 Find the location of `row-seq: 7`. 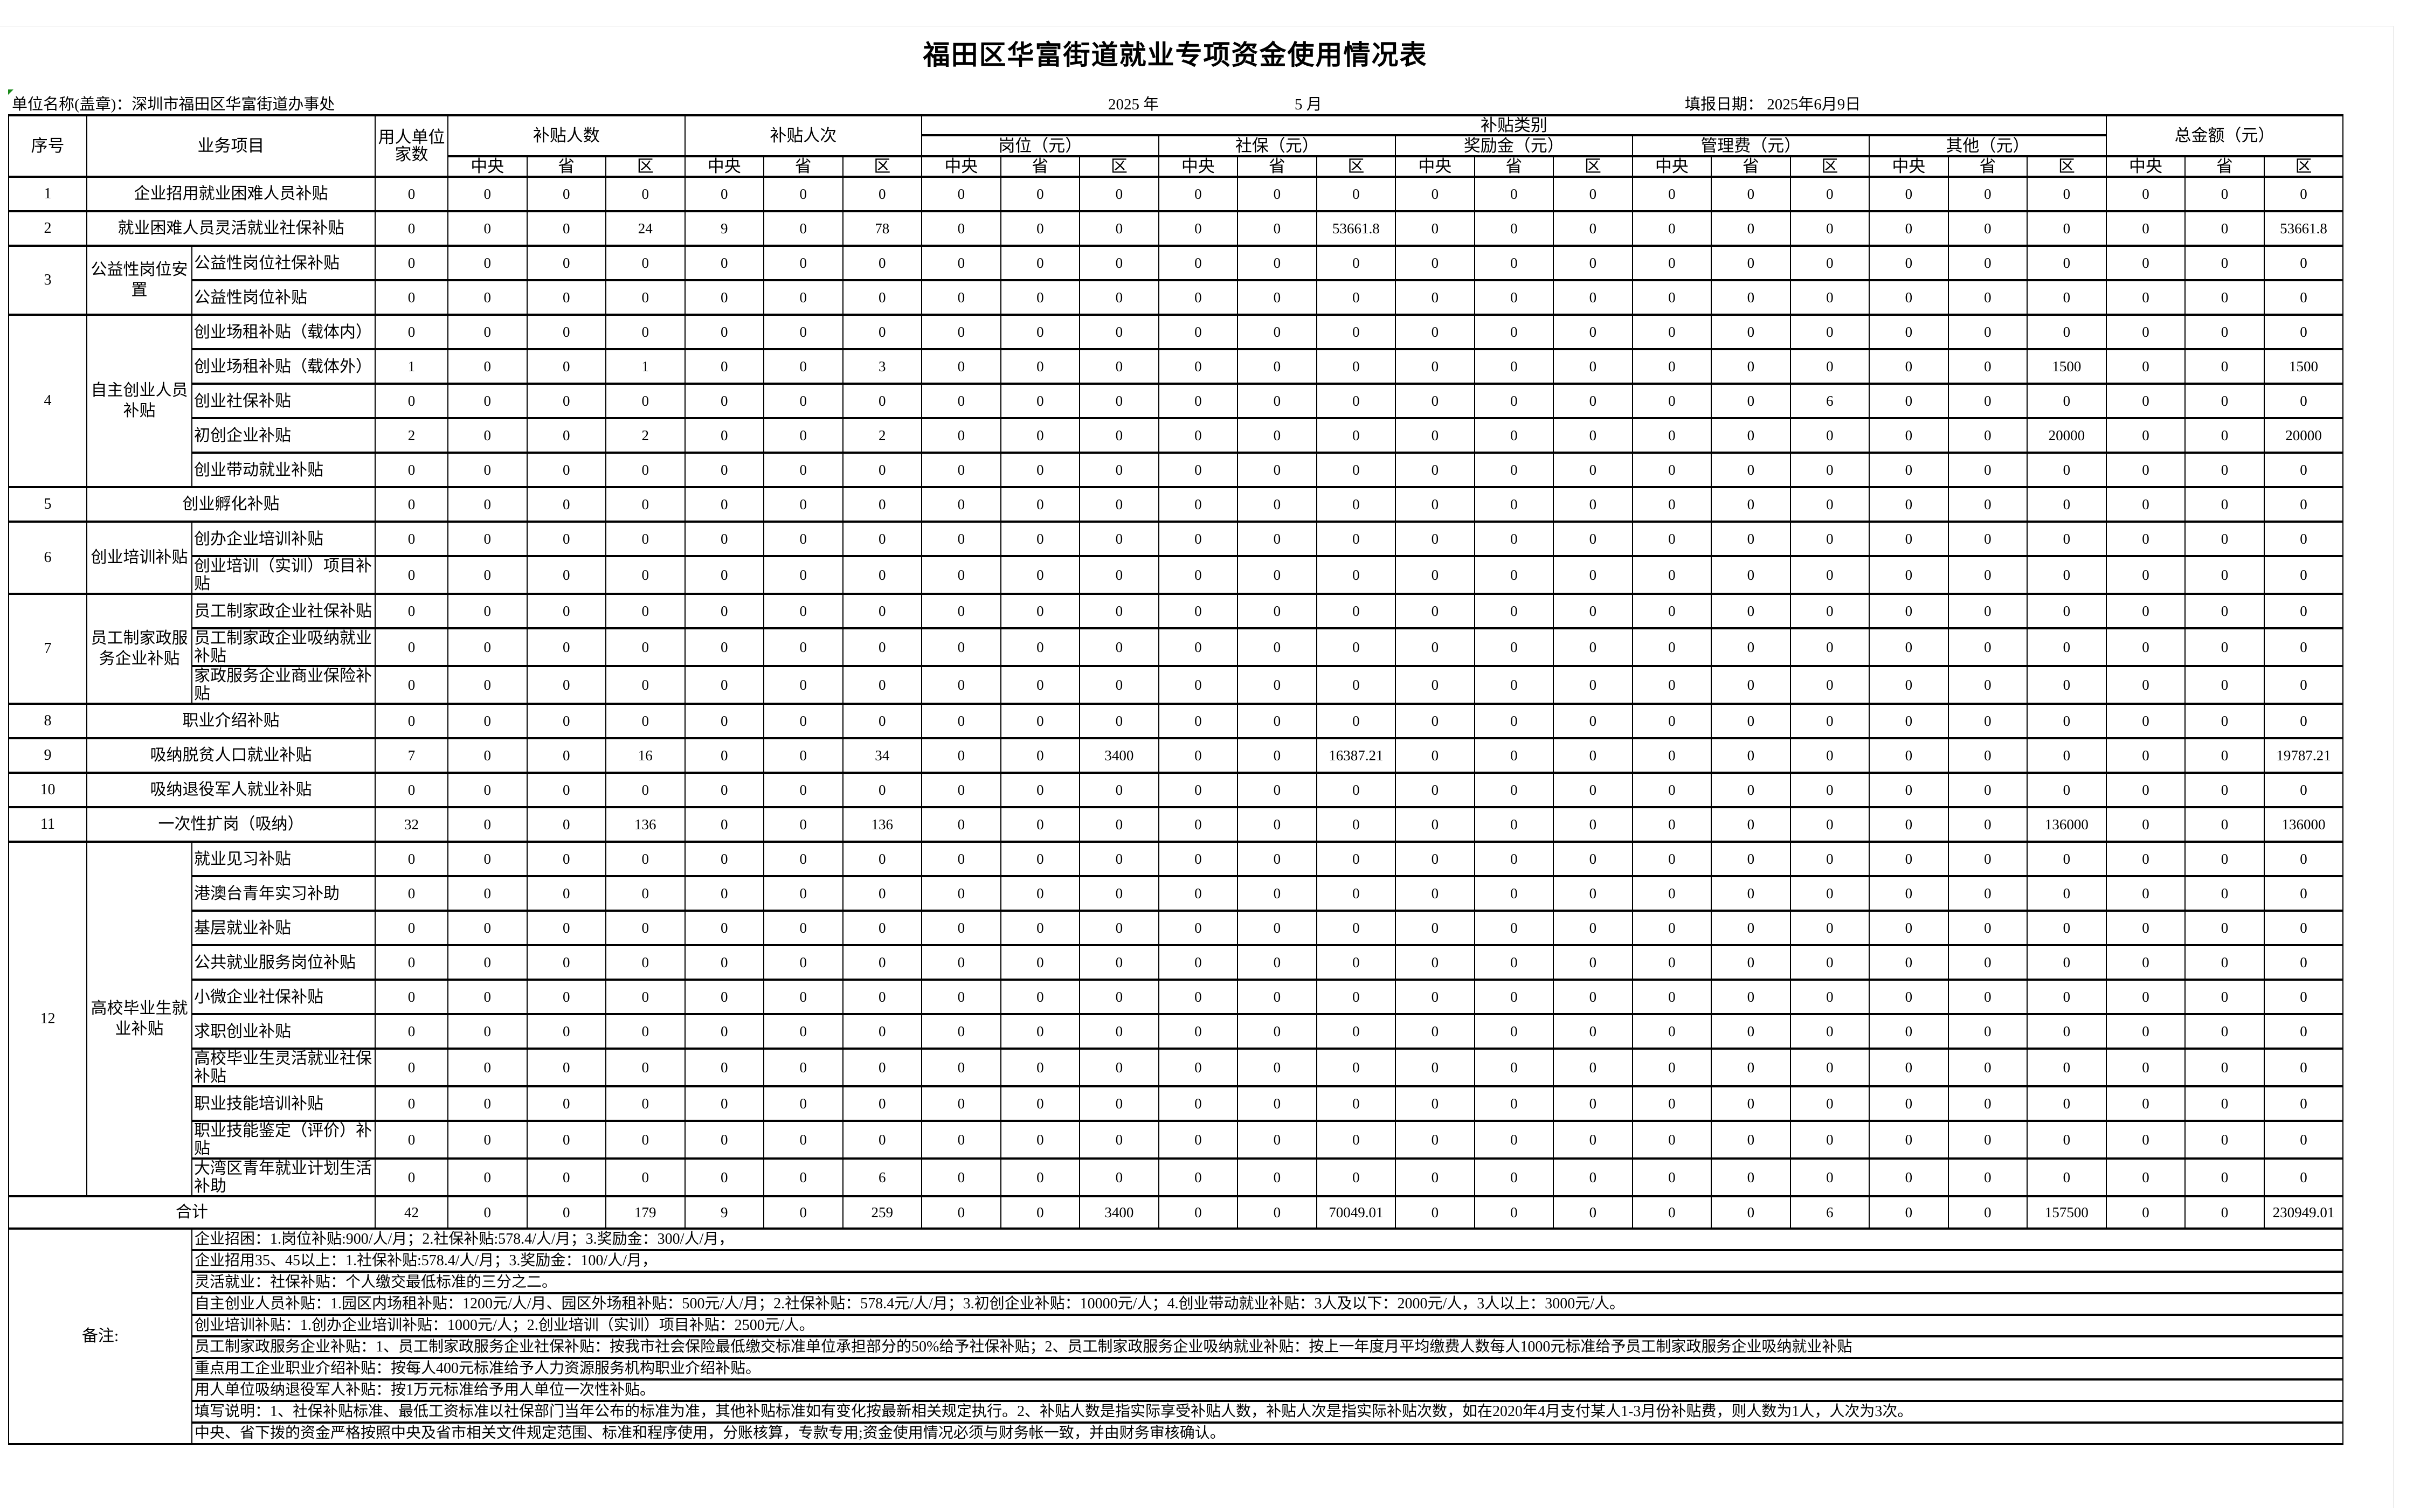

row-seq: 7 is located at coordinates (47, 649).